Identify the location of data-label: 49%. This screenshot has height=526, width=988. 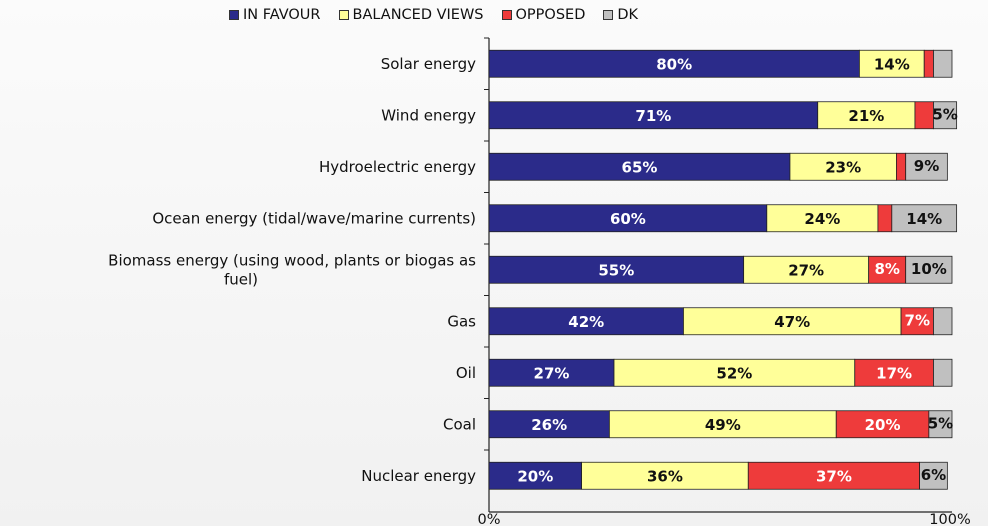
(723, 425).